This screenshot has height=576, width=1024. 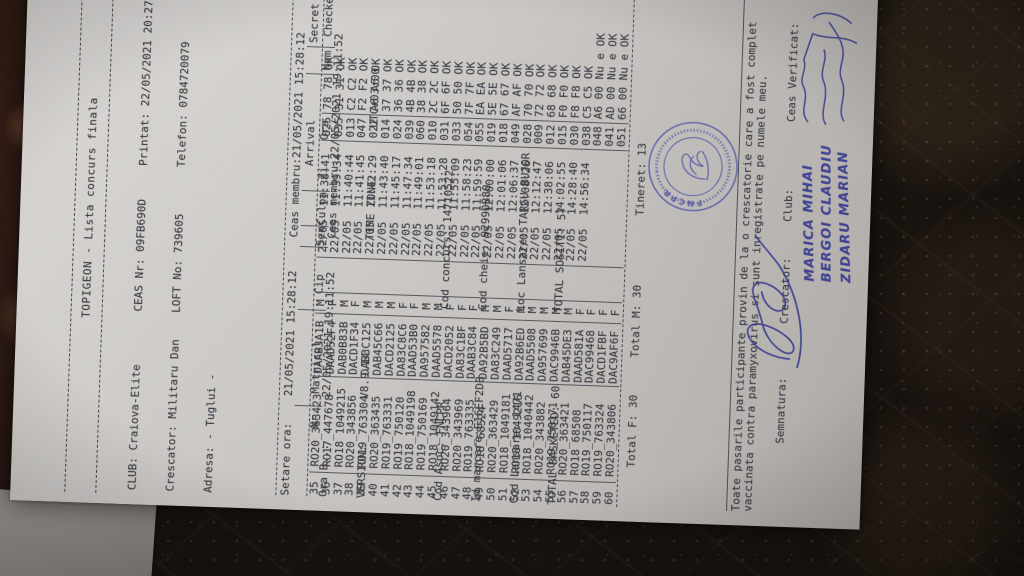 What do you see at coordinates (809, 223) in the screenshot?
I see `handwritten-name: MARICA MIHAI` at bounding box center [809, 223].